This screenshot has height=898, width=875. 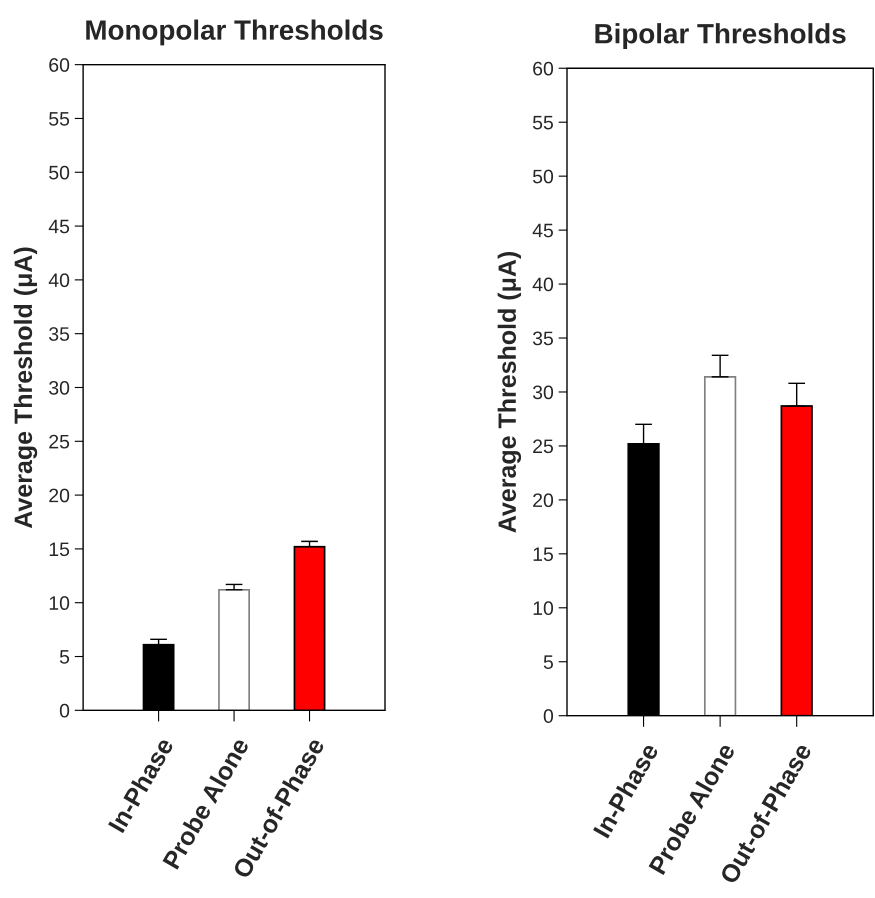 I want to click on chart-title: Monopolar Thresholds, so click(x=234, y=33).